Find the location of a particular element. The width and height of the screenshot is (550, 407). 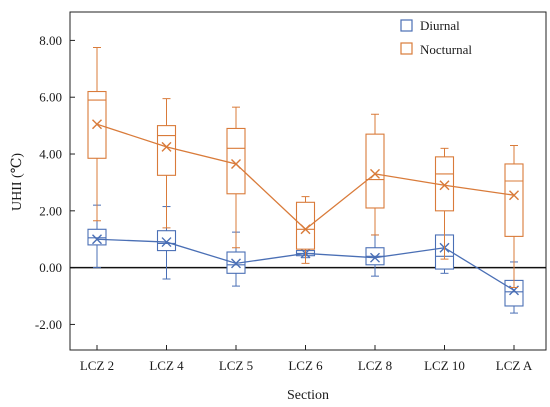

legend-swatch-diurnal is located at coordinates (406, 25).